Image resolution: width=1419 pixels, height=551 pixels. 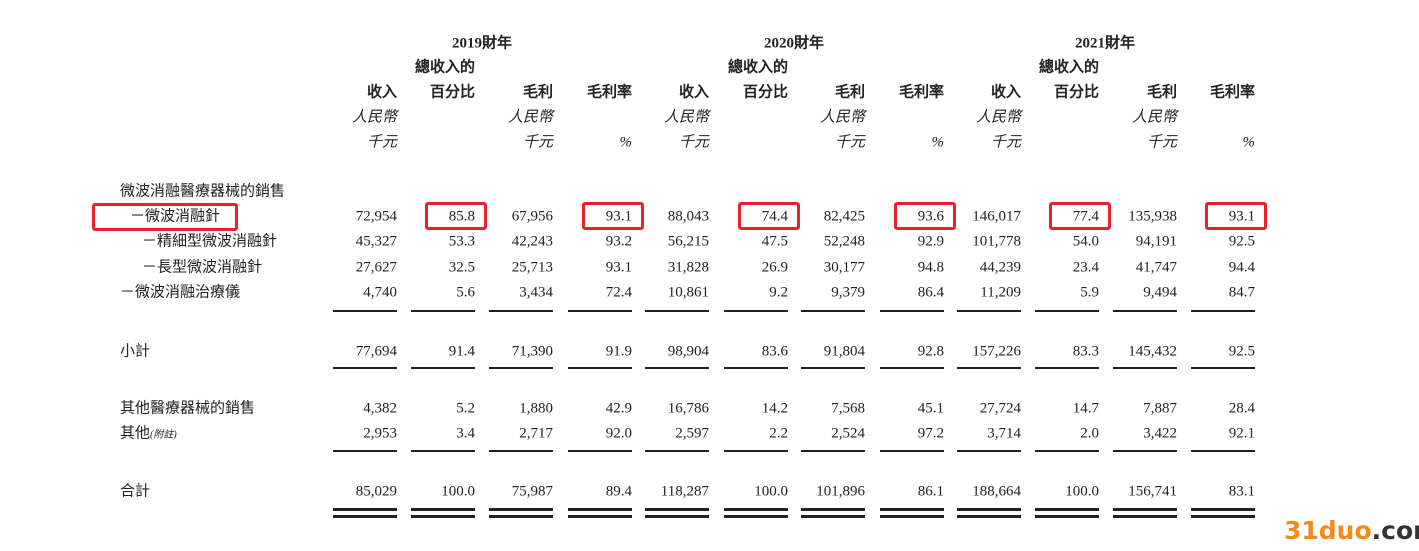 I want to click on cell-value: 42.9, so click(x=618, y=408).